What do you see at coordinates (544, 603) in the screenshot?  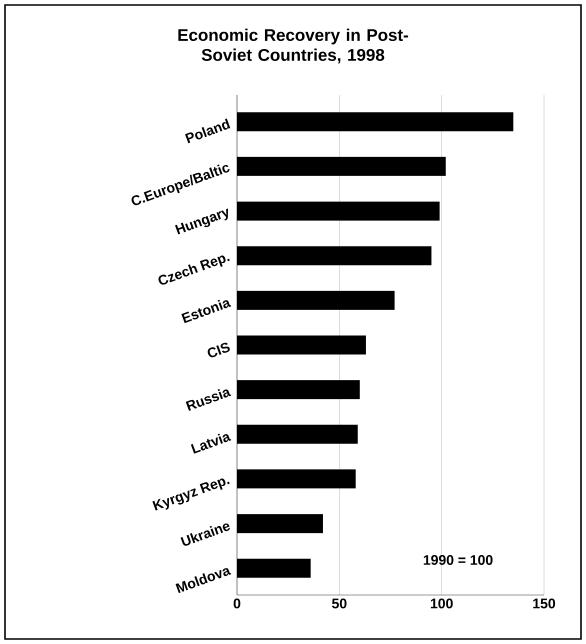 I see `x-tick-label: 150` at bounding box center [544, 603].